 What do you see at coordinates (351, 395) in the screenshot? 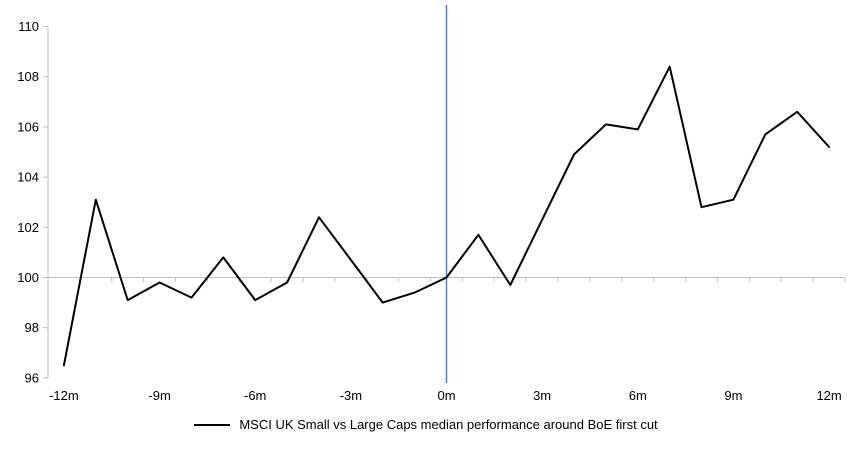
I see `x-tick-label: -3m` at bounding box center [351, 395].